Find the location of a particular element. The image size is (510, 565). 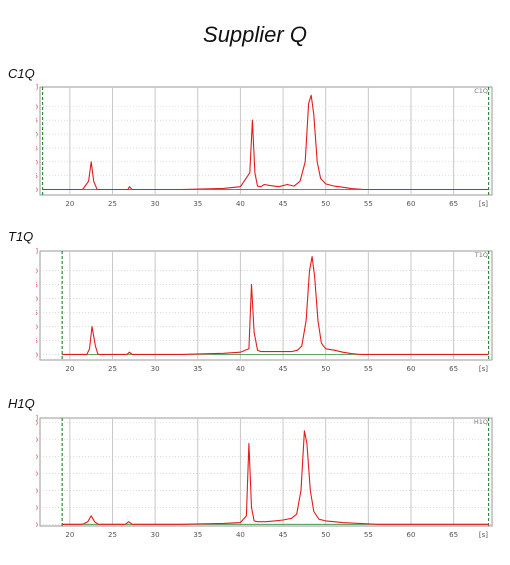

y-tick-label: 60 is located at coordinates (37, 474).